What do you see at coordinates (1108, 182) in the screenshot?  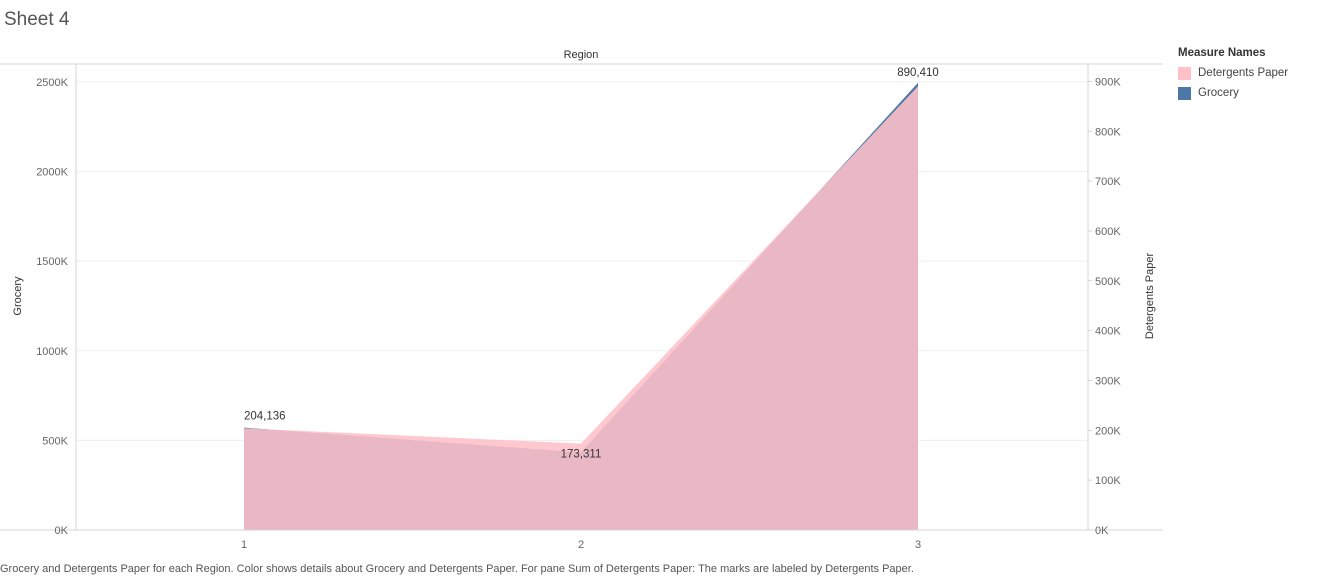 I see `right-tick-label: 700K` at bounding box center [1108, 182].